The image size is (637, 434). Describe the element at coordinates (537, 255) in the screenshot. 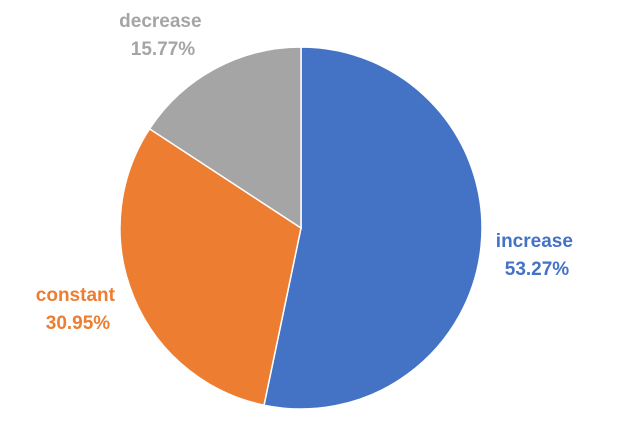

I see `label-increase: increase 53.27%` at that location.